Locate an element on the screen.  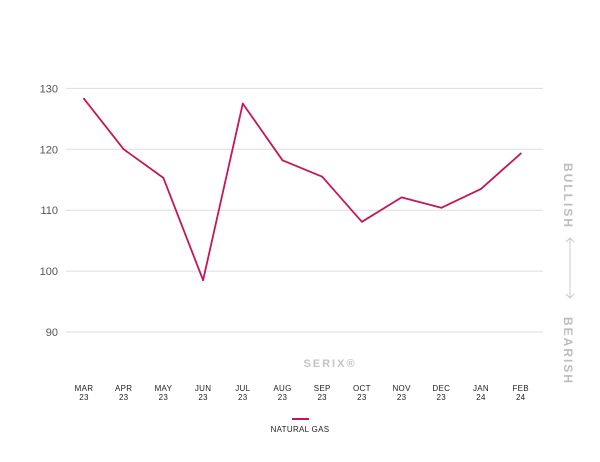
bullish-label: BULLISH is located at coordinates (568, 196).